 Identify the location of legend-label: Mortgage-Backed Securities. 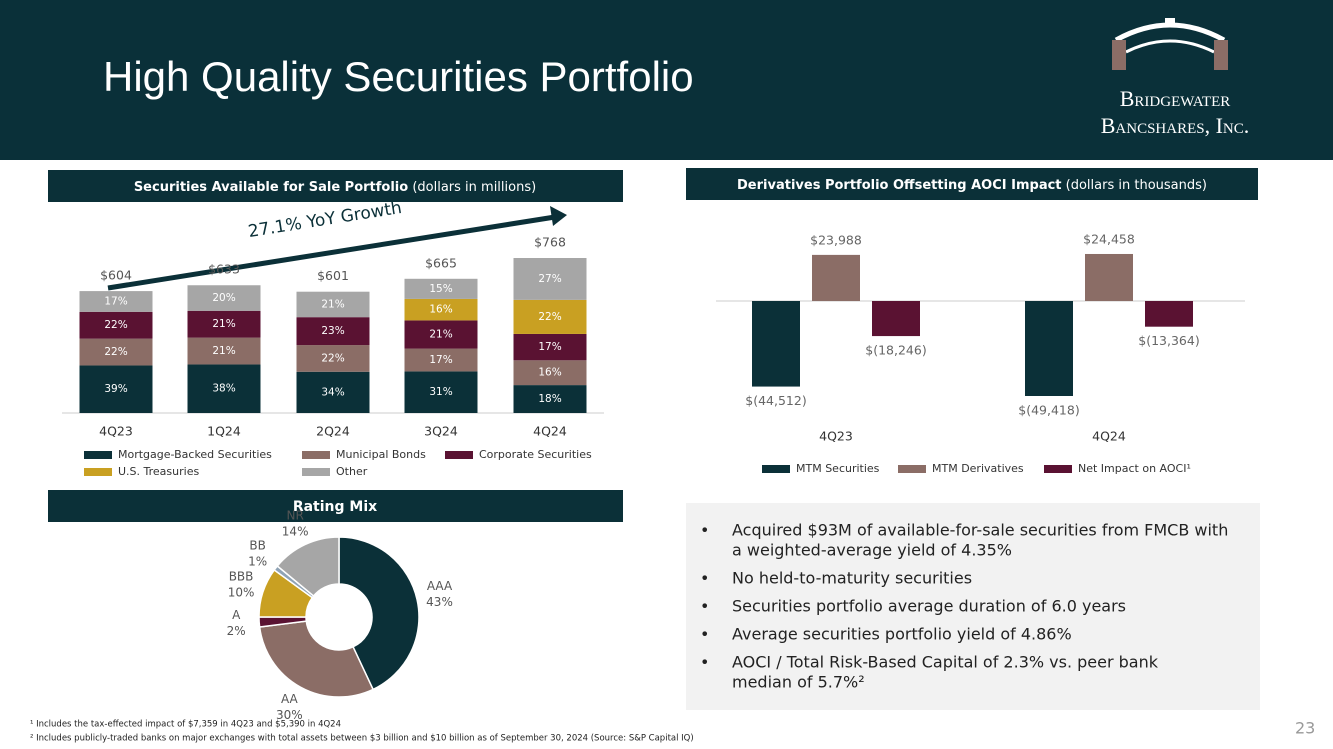
(195, 454).